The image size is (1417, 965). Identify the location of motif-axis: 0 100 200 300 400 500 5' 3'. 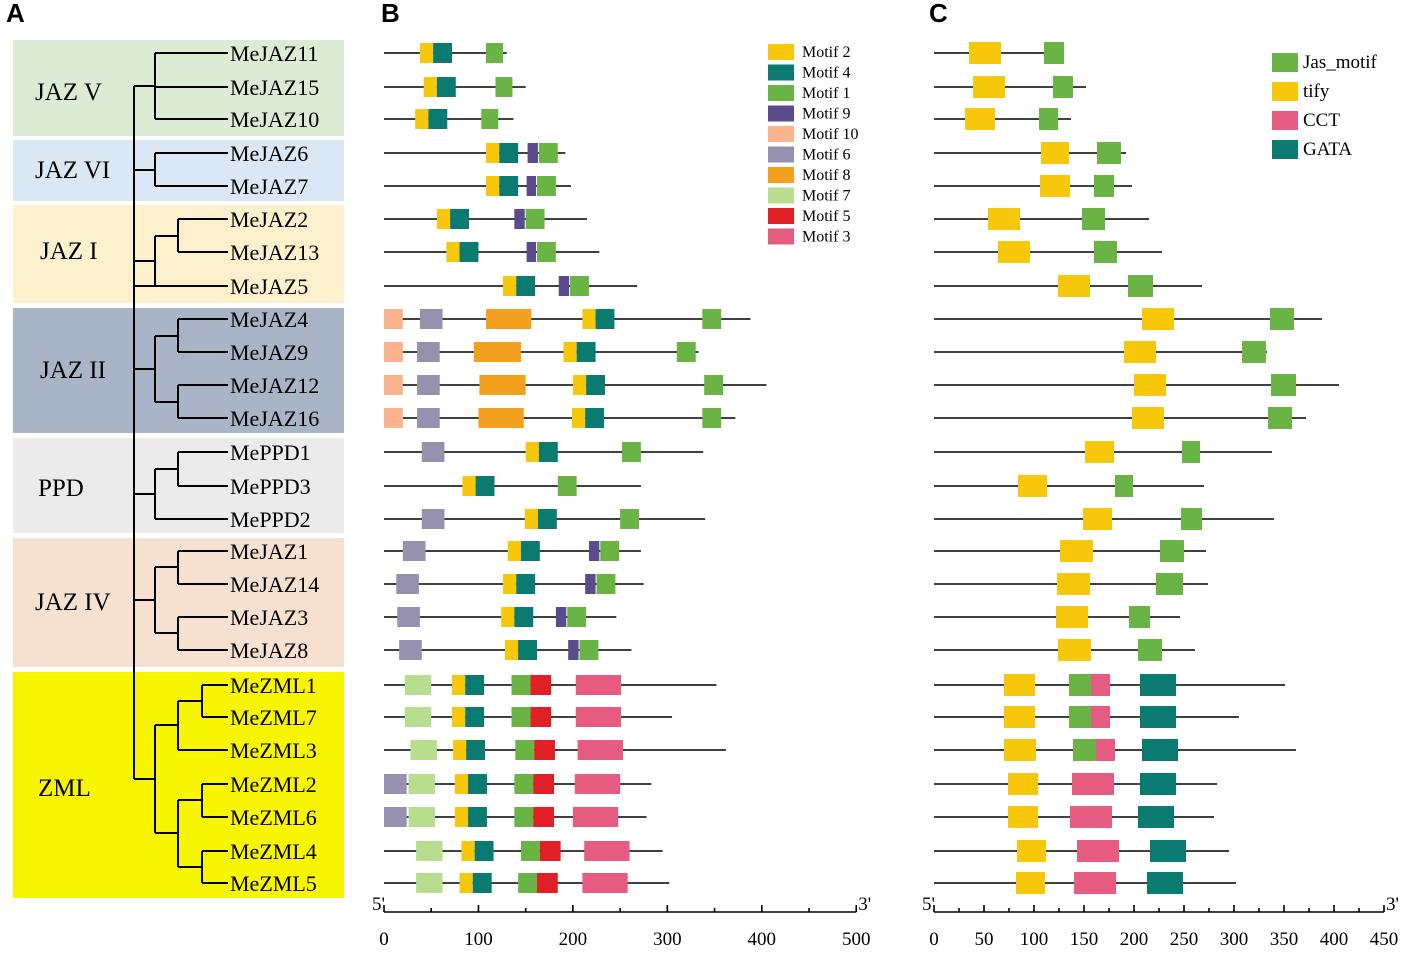
(621, 922).